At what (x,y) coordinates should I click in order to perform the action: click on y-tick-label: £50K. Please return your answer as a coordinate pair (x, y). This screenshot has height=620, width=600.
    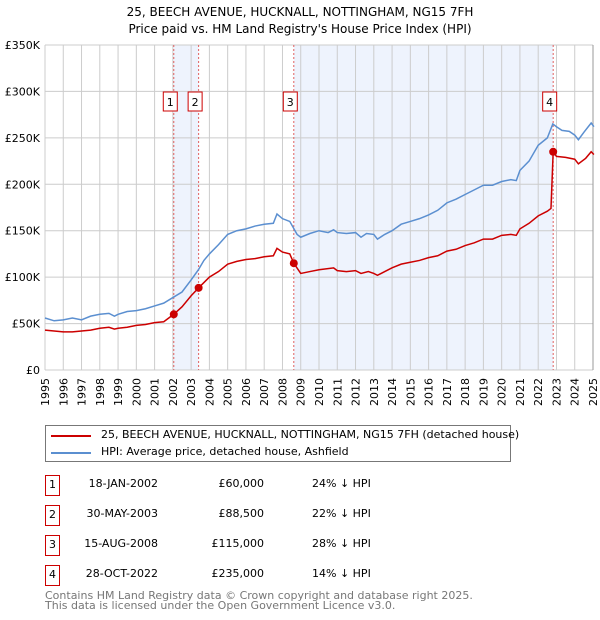
    Looking at the image, I should click on (26, 324).